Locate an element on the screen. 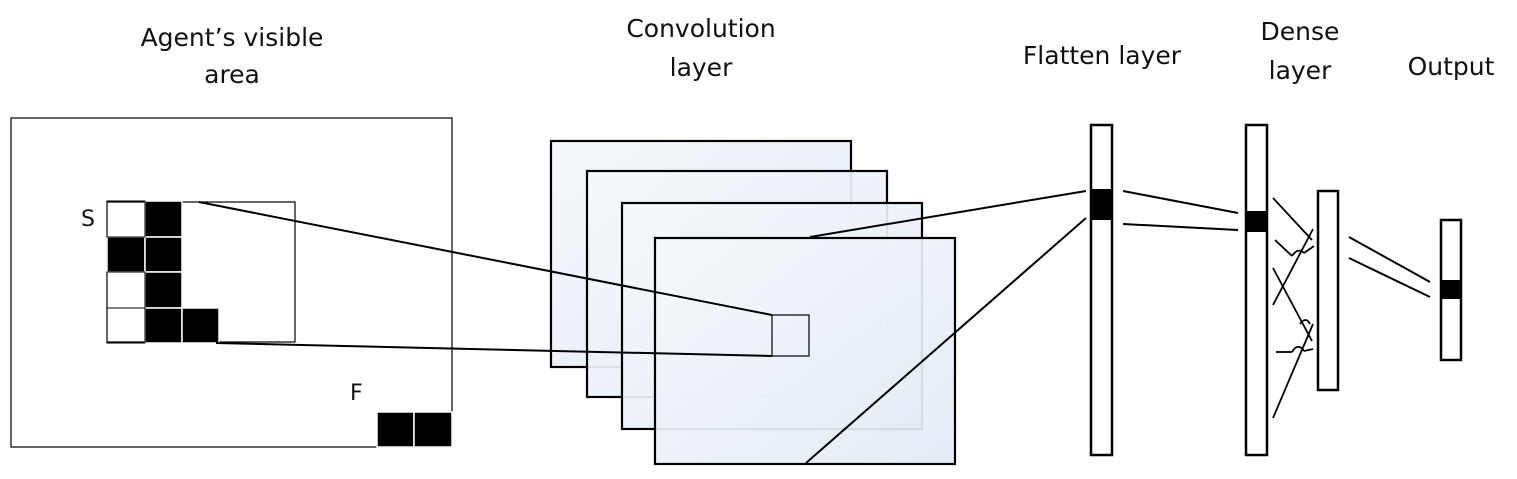 Image resolution: width=1517 pixels, height=479 pixels. convolution-title-line1: Convolution is located at coordinates (700, 28).